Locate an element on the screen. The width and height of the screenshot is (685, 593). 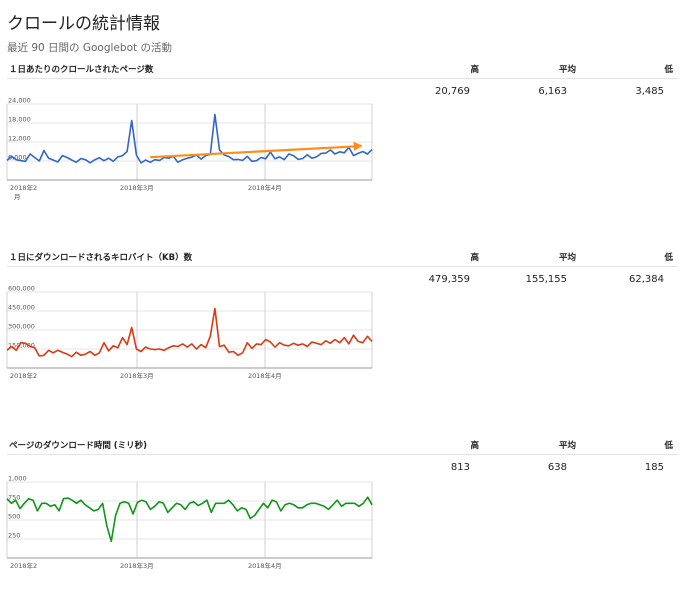
y-tick-label: 250 is located at coordinates (14, 536).